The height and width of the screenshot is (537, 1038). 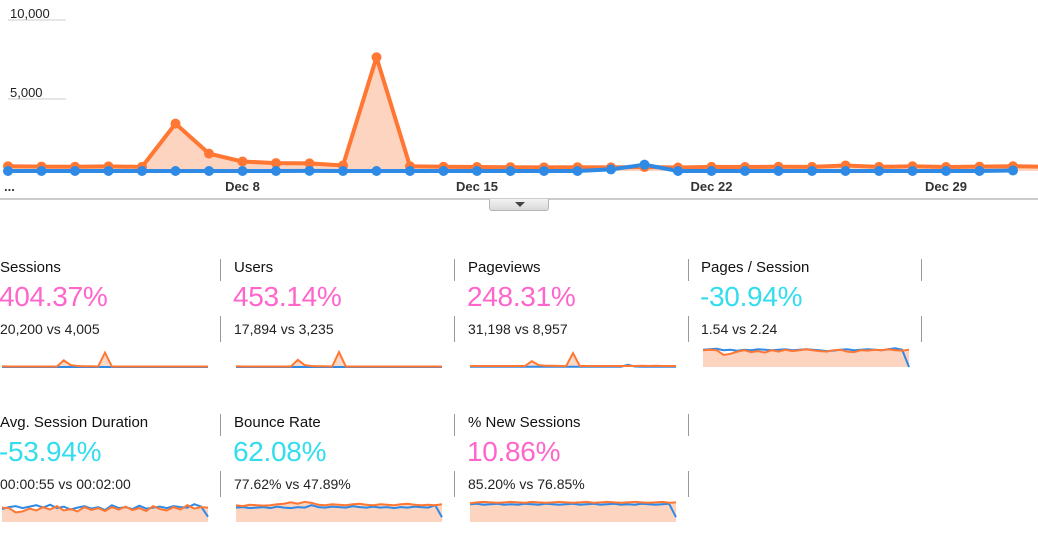 I want to click on metric-change-percent: 62.08%, so click(x=280, y=451).